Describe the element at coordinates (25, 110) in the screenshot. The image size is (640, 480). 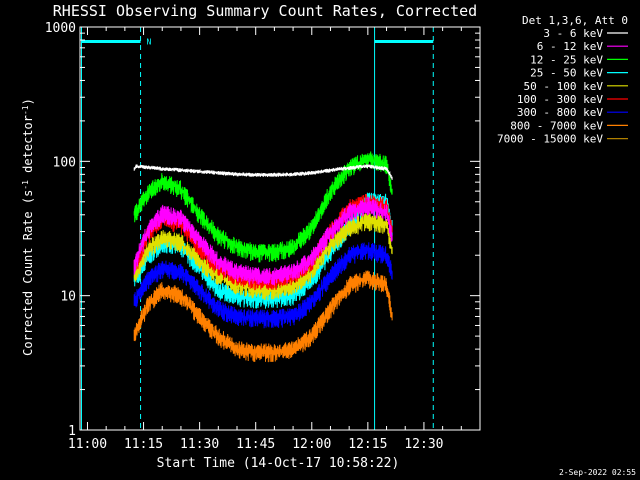
I see `y-axis-label-sup2: -1` at that location.